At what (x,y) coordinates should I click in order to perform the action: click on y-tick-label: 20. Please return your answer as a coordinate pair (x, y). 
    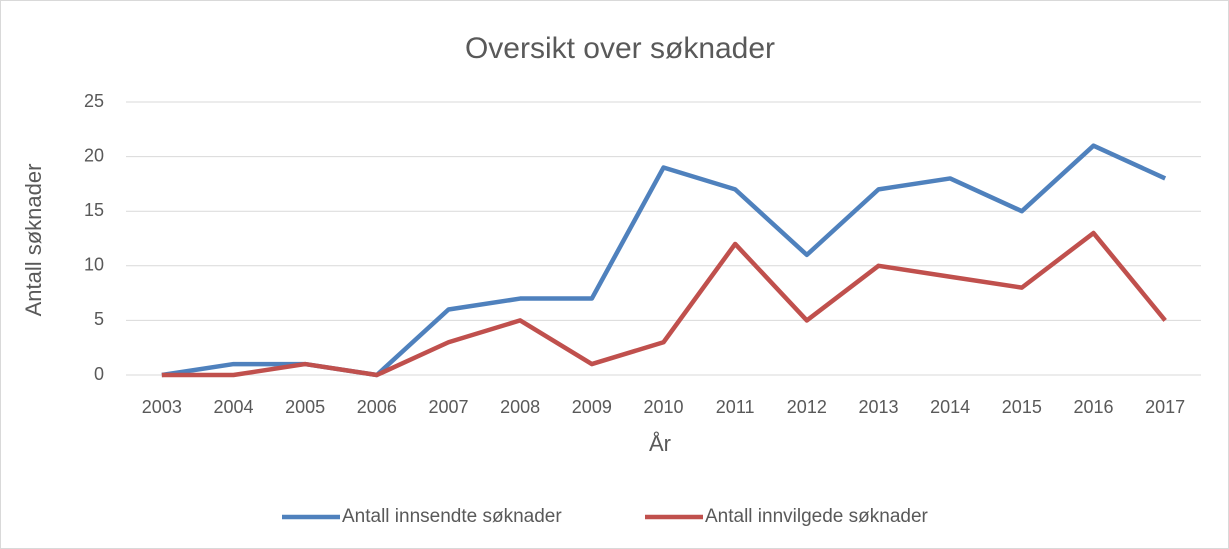
    Looking at the image, I should click on (94, 155).